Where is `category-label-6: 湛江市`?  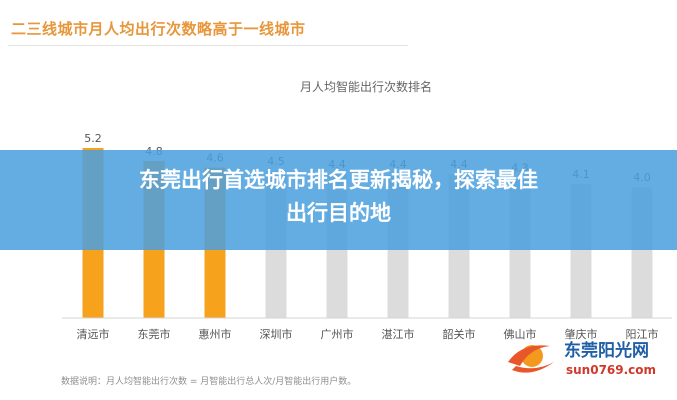
category-label-6: 湛江市 is located at coordinates (398, 334).